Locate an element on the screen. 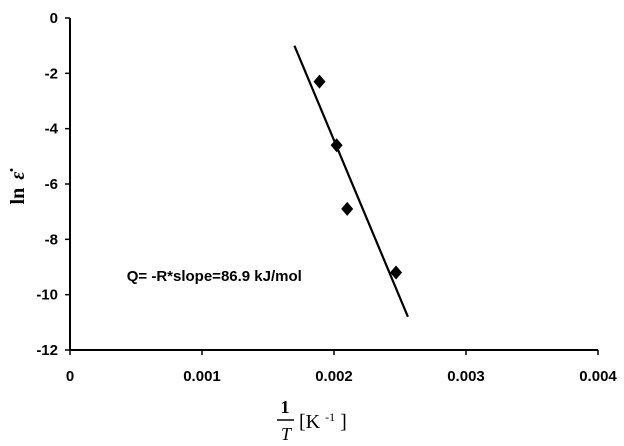  x-tick-label: 0.003 is located at coordinates (466, 376).